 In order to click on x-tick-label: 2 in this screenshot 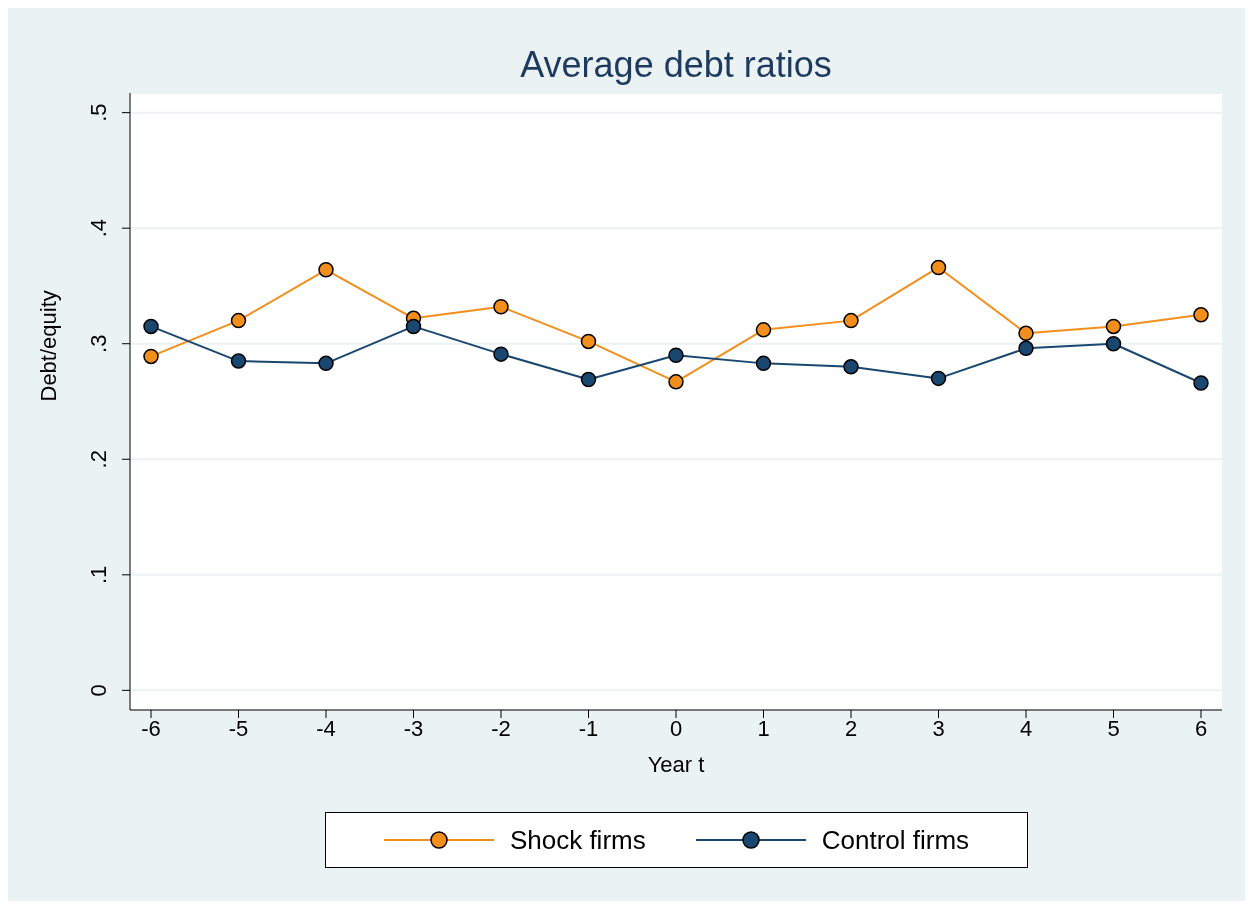, I will do `click(851, 728)`.